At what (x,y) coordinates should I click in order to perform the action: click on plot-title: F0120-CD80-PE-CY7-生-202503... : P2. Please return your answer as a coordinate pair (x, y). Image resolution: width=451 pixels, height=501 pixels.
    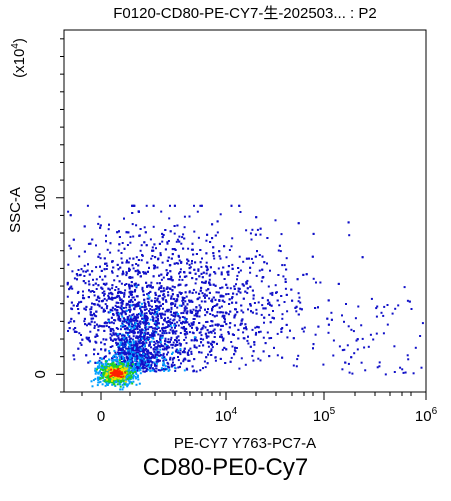
    Looking at the image, I should click on (244, 13).